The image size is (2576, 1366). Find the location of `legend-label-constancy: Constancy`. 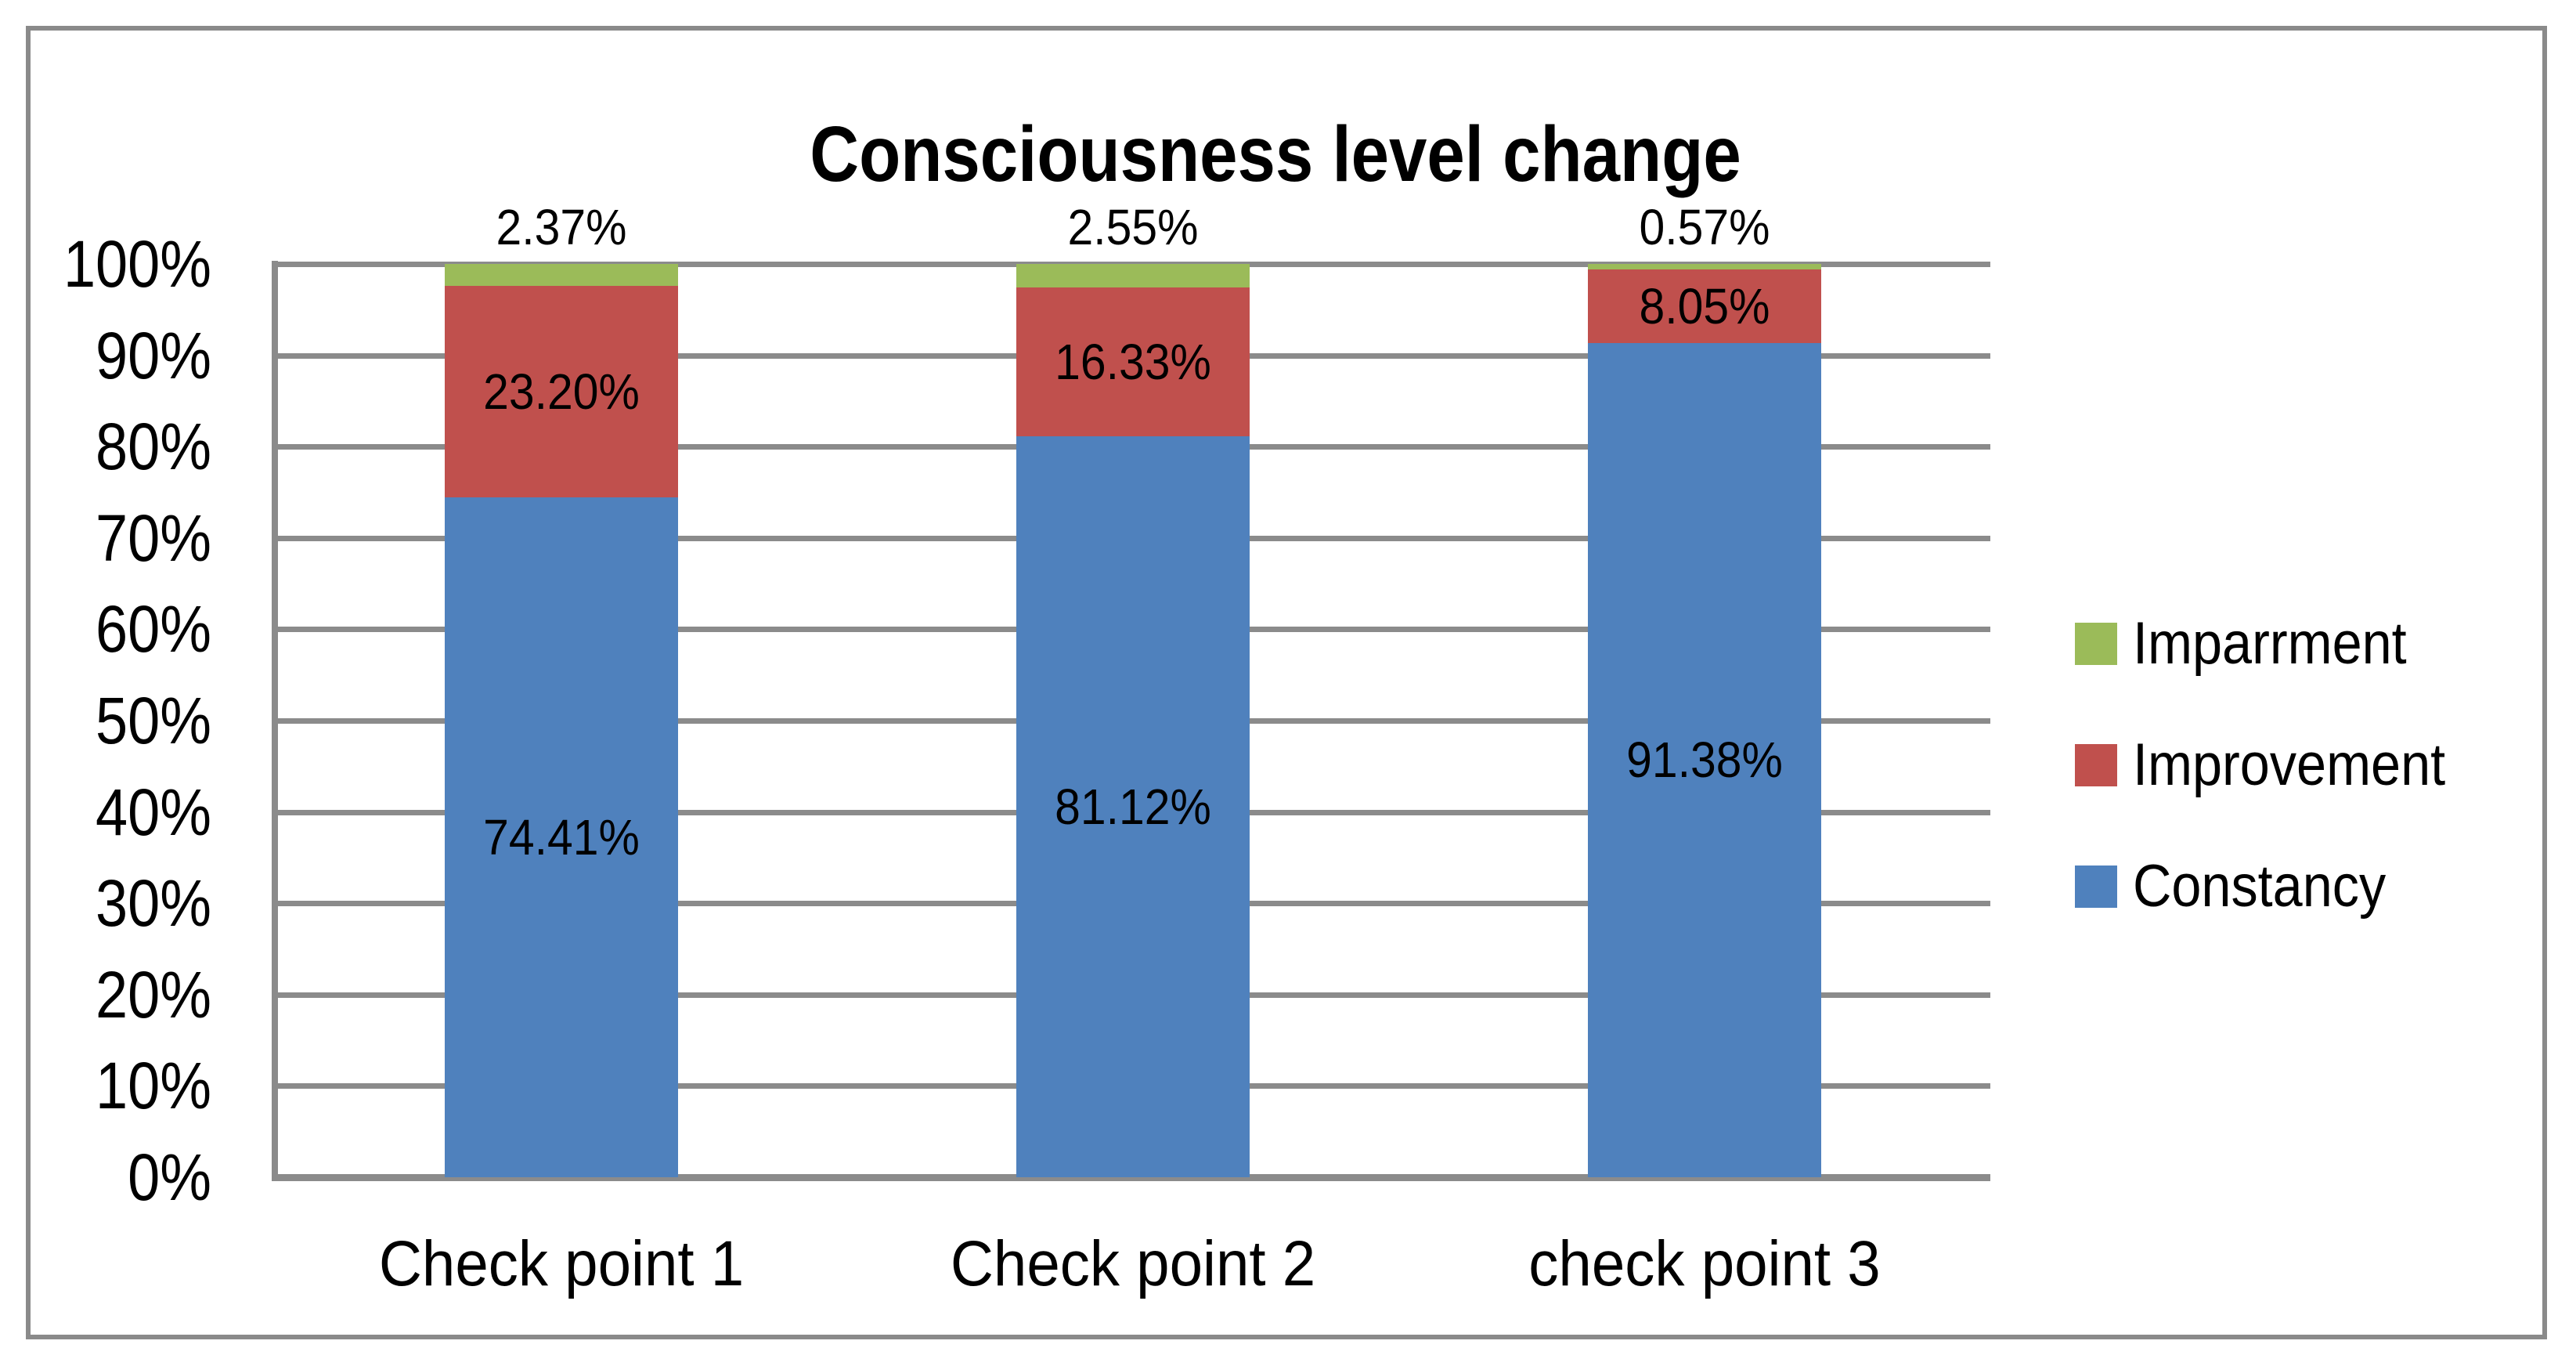

legend-label-constancy: Constancy is located at coordinates (2260, 886).